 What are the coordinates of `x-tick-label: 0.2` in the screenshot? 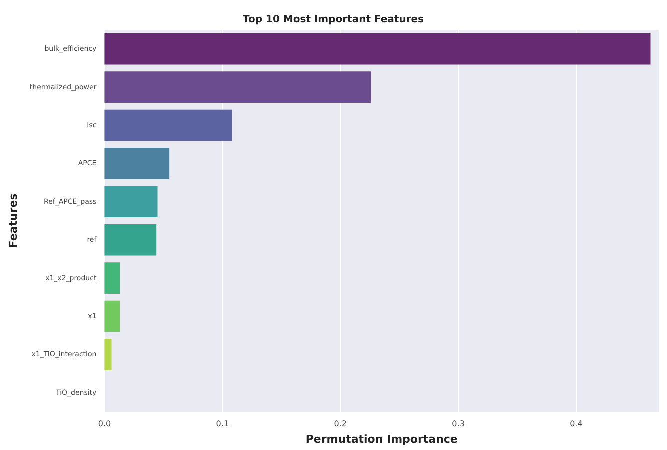 It's located at (340, 424).